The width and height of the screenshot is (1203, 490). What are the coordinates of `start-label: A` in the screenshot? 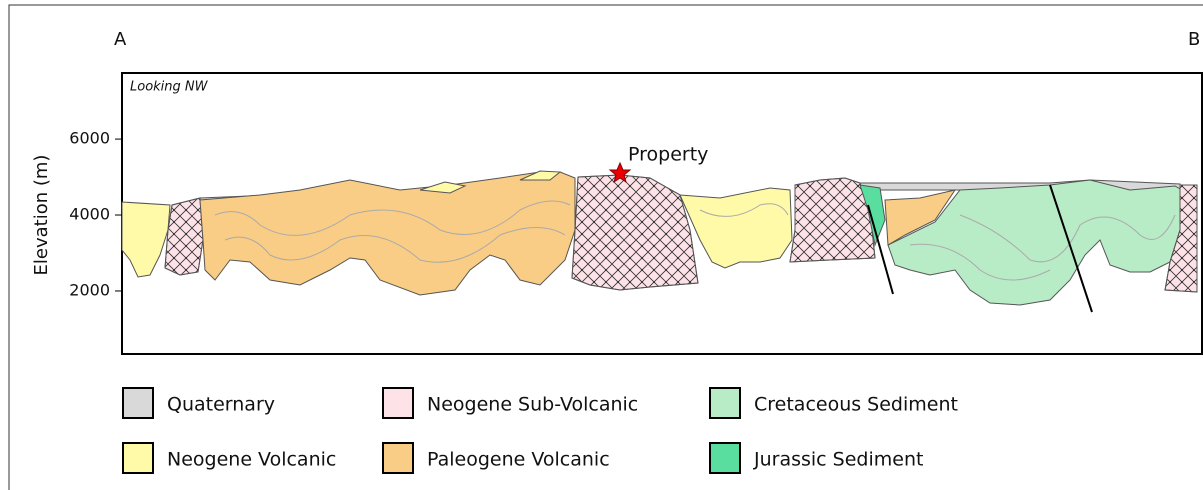 It's located at (120, 39).